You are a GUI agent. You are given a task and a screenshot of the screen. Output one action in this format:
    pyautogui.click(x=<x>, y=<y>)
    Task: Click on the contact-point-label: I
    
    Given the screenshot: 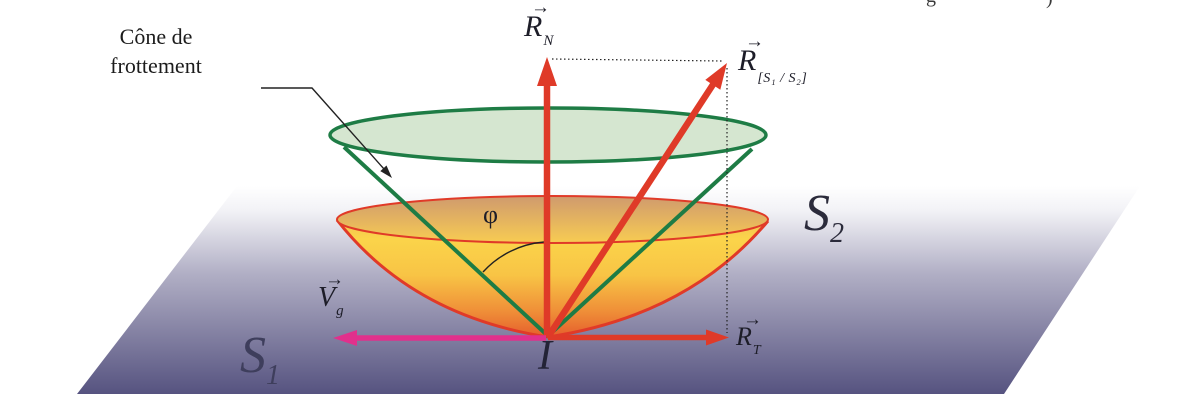 What is the action you would take?
    pyautogui.click(x=545, y=356)
    